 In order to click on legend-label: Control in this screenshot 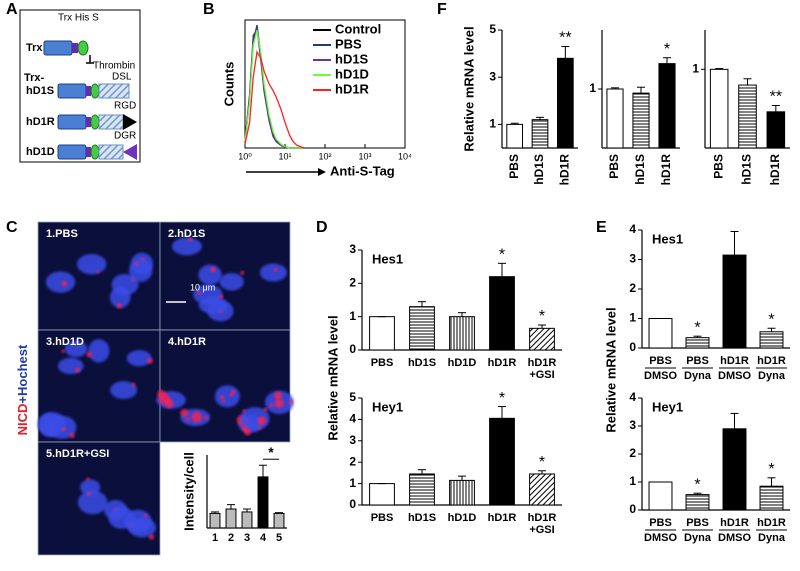, I will do `click(358, 28)`.